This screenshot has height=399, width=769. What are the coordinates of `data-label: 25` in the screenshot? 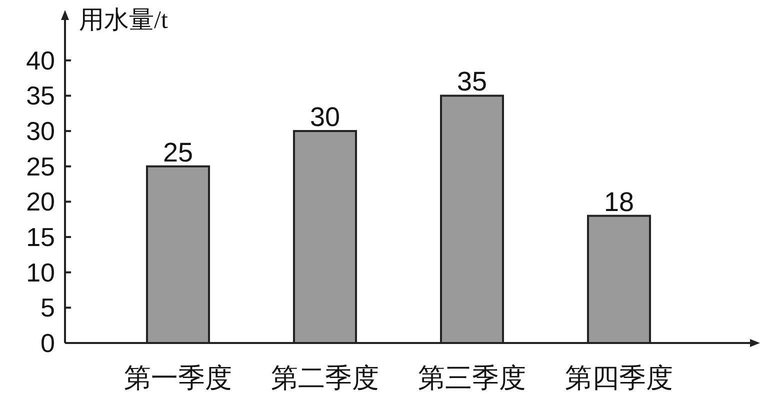 It's located at (178, 152).